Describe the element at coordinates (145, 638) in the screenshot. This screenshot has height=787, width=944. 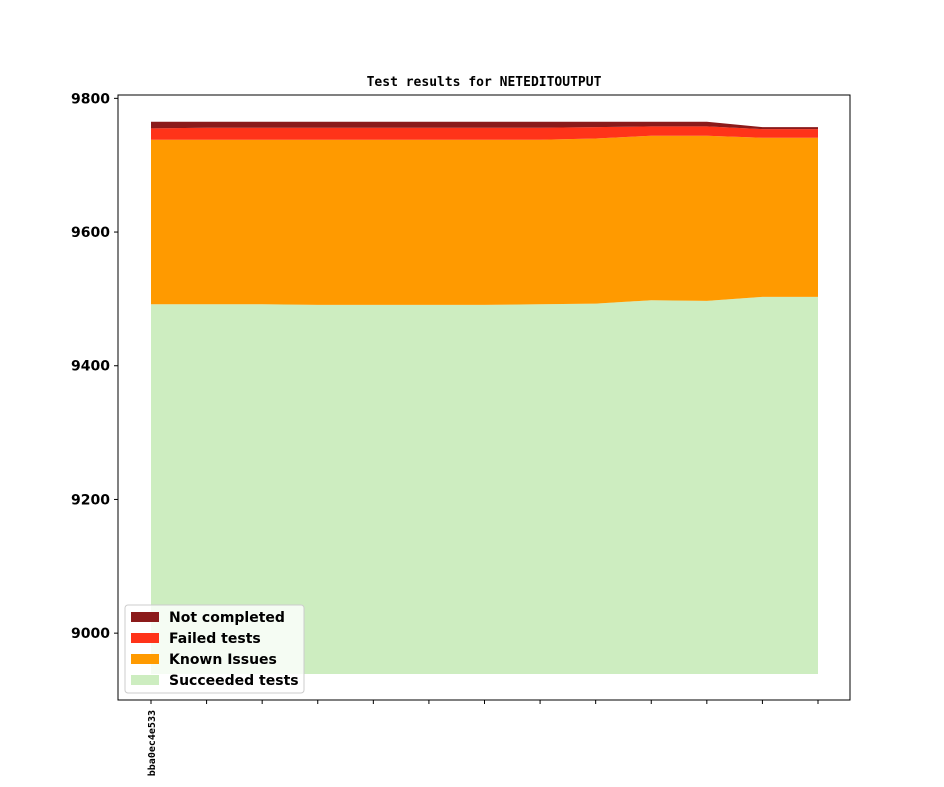
I see `legend-swatch-failed-tests` at that location.